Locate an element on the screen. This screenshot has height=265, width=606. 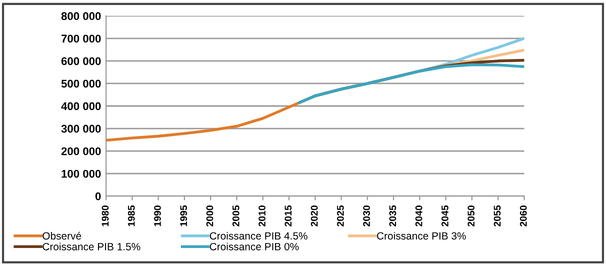
x-tick-label: 2020 is located at coordinates (314, 216).